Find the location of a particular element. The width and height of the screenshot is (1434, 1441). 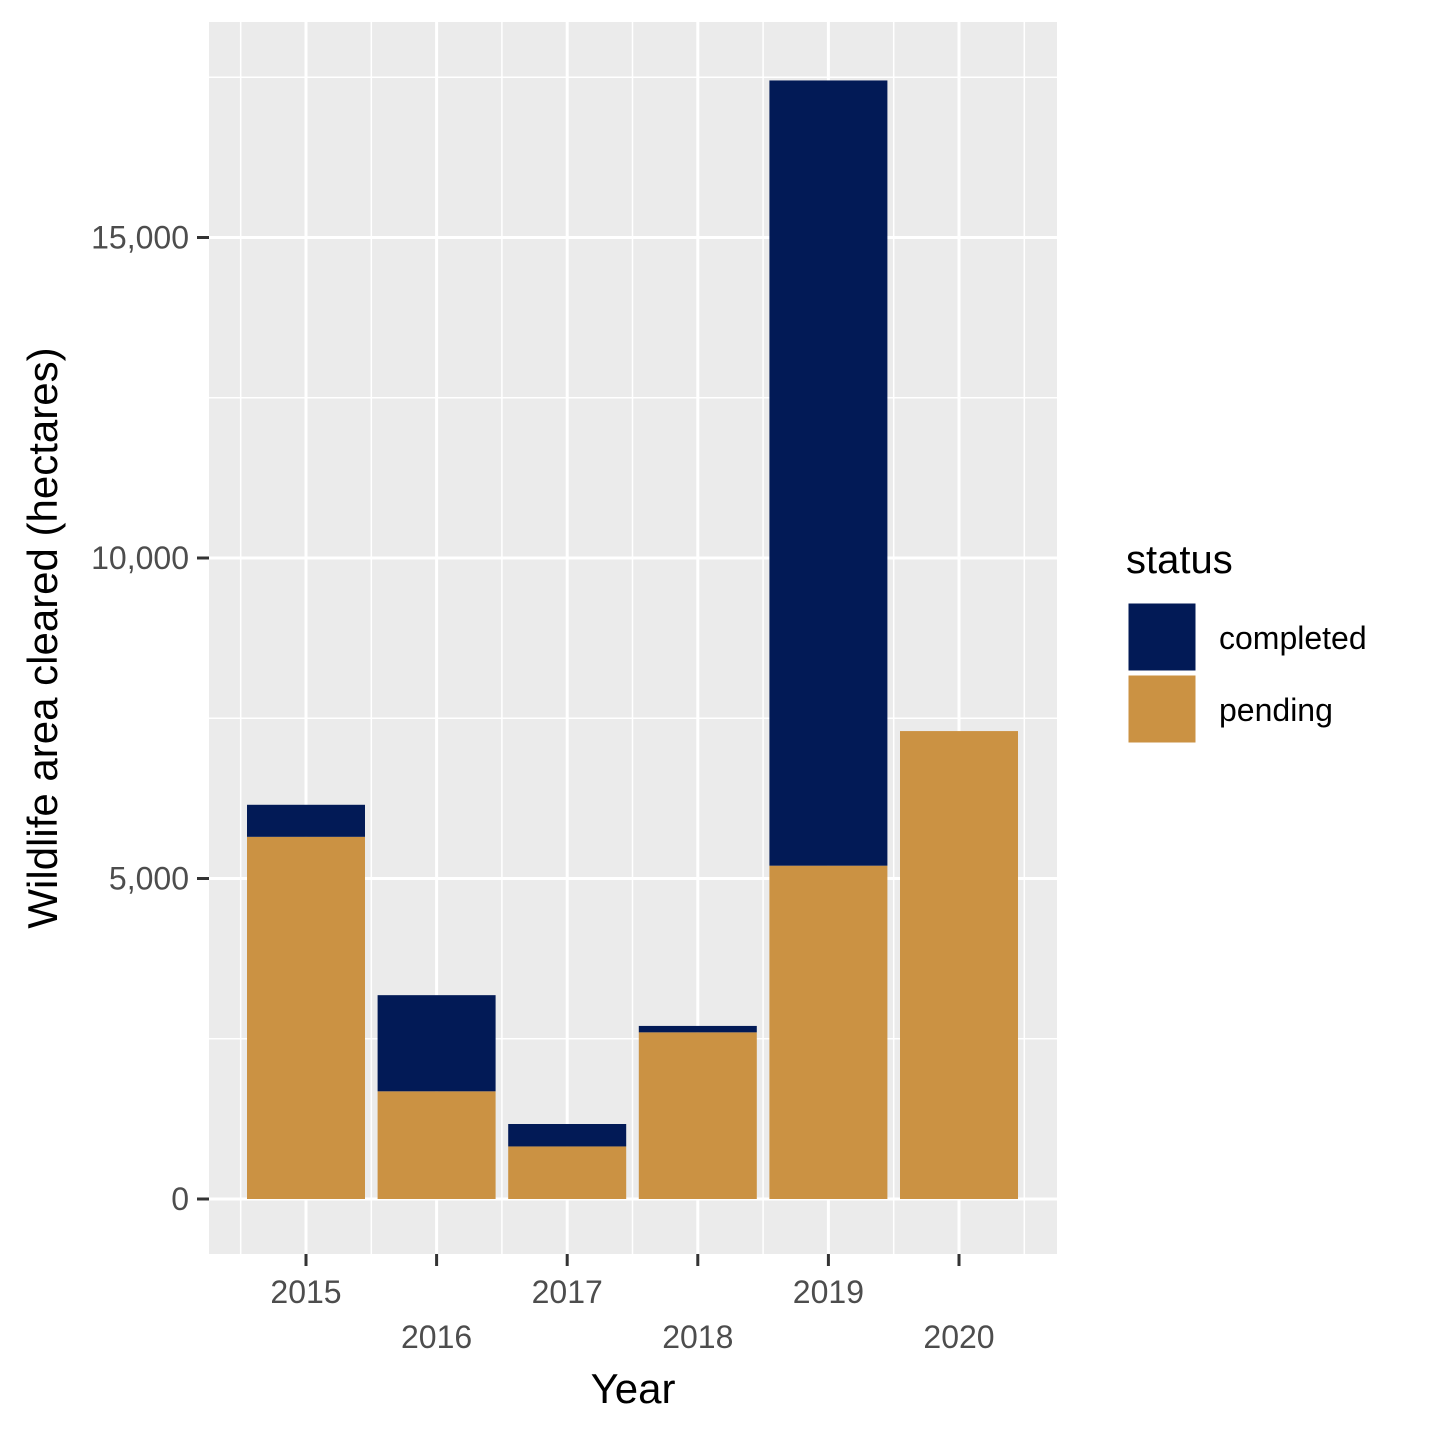

y-tick-label: 5,000 is located at coordinates (149, 879).